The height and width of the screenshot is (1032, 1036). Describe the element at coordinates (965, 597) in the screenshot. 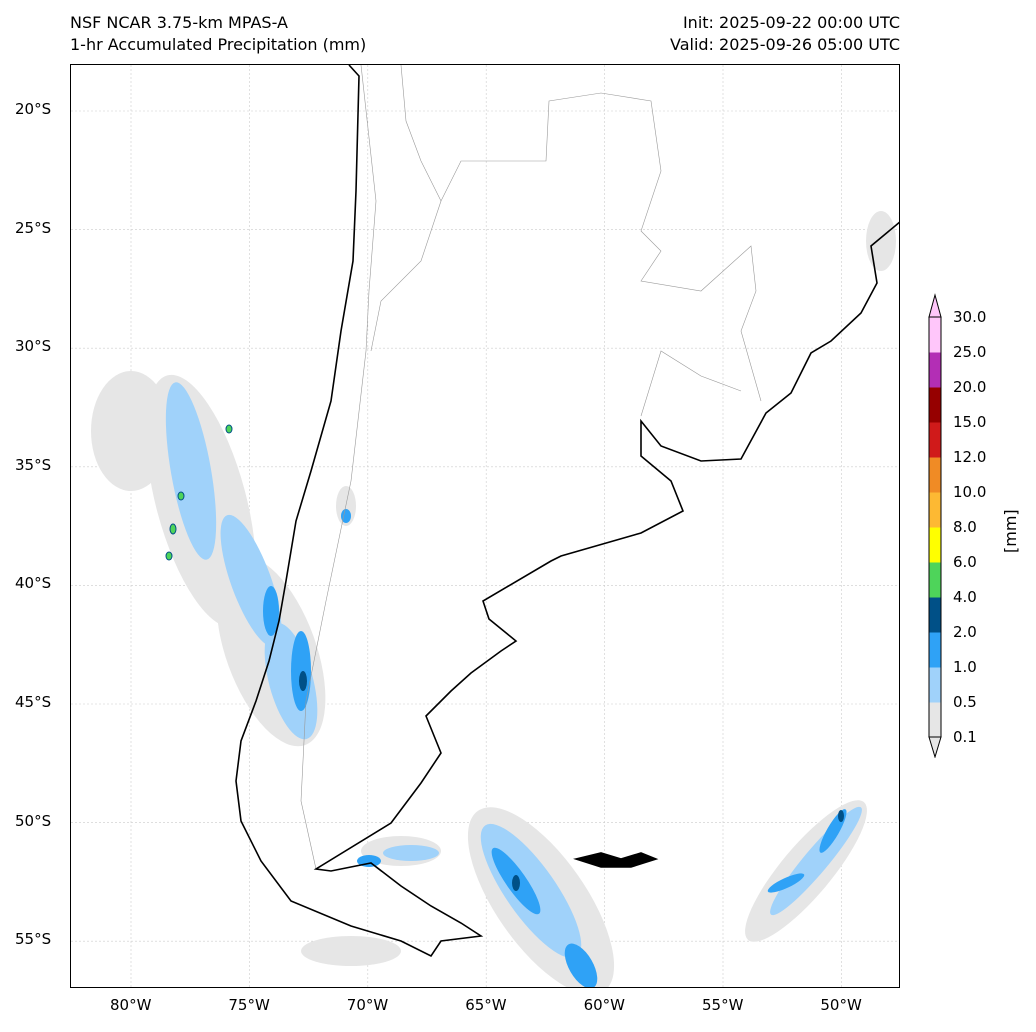

I see `colorbar-level-label: 4.0` at that location.